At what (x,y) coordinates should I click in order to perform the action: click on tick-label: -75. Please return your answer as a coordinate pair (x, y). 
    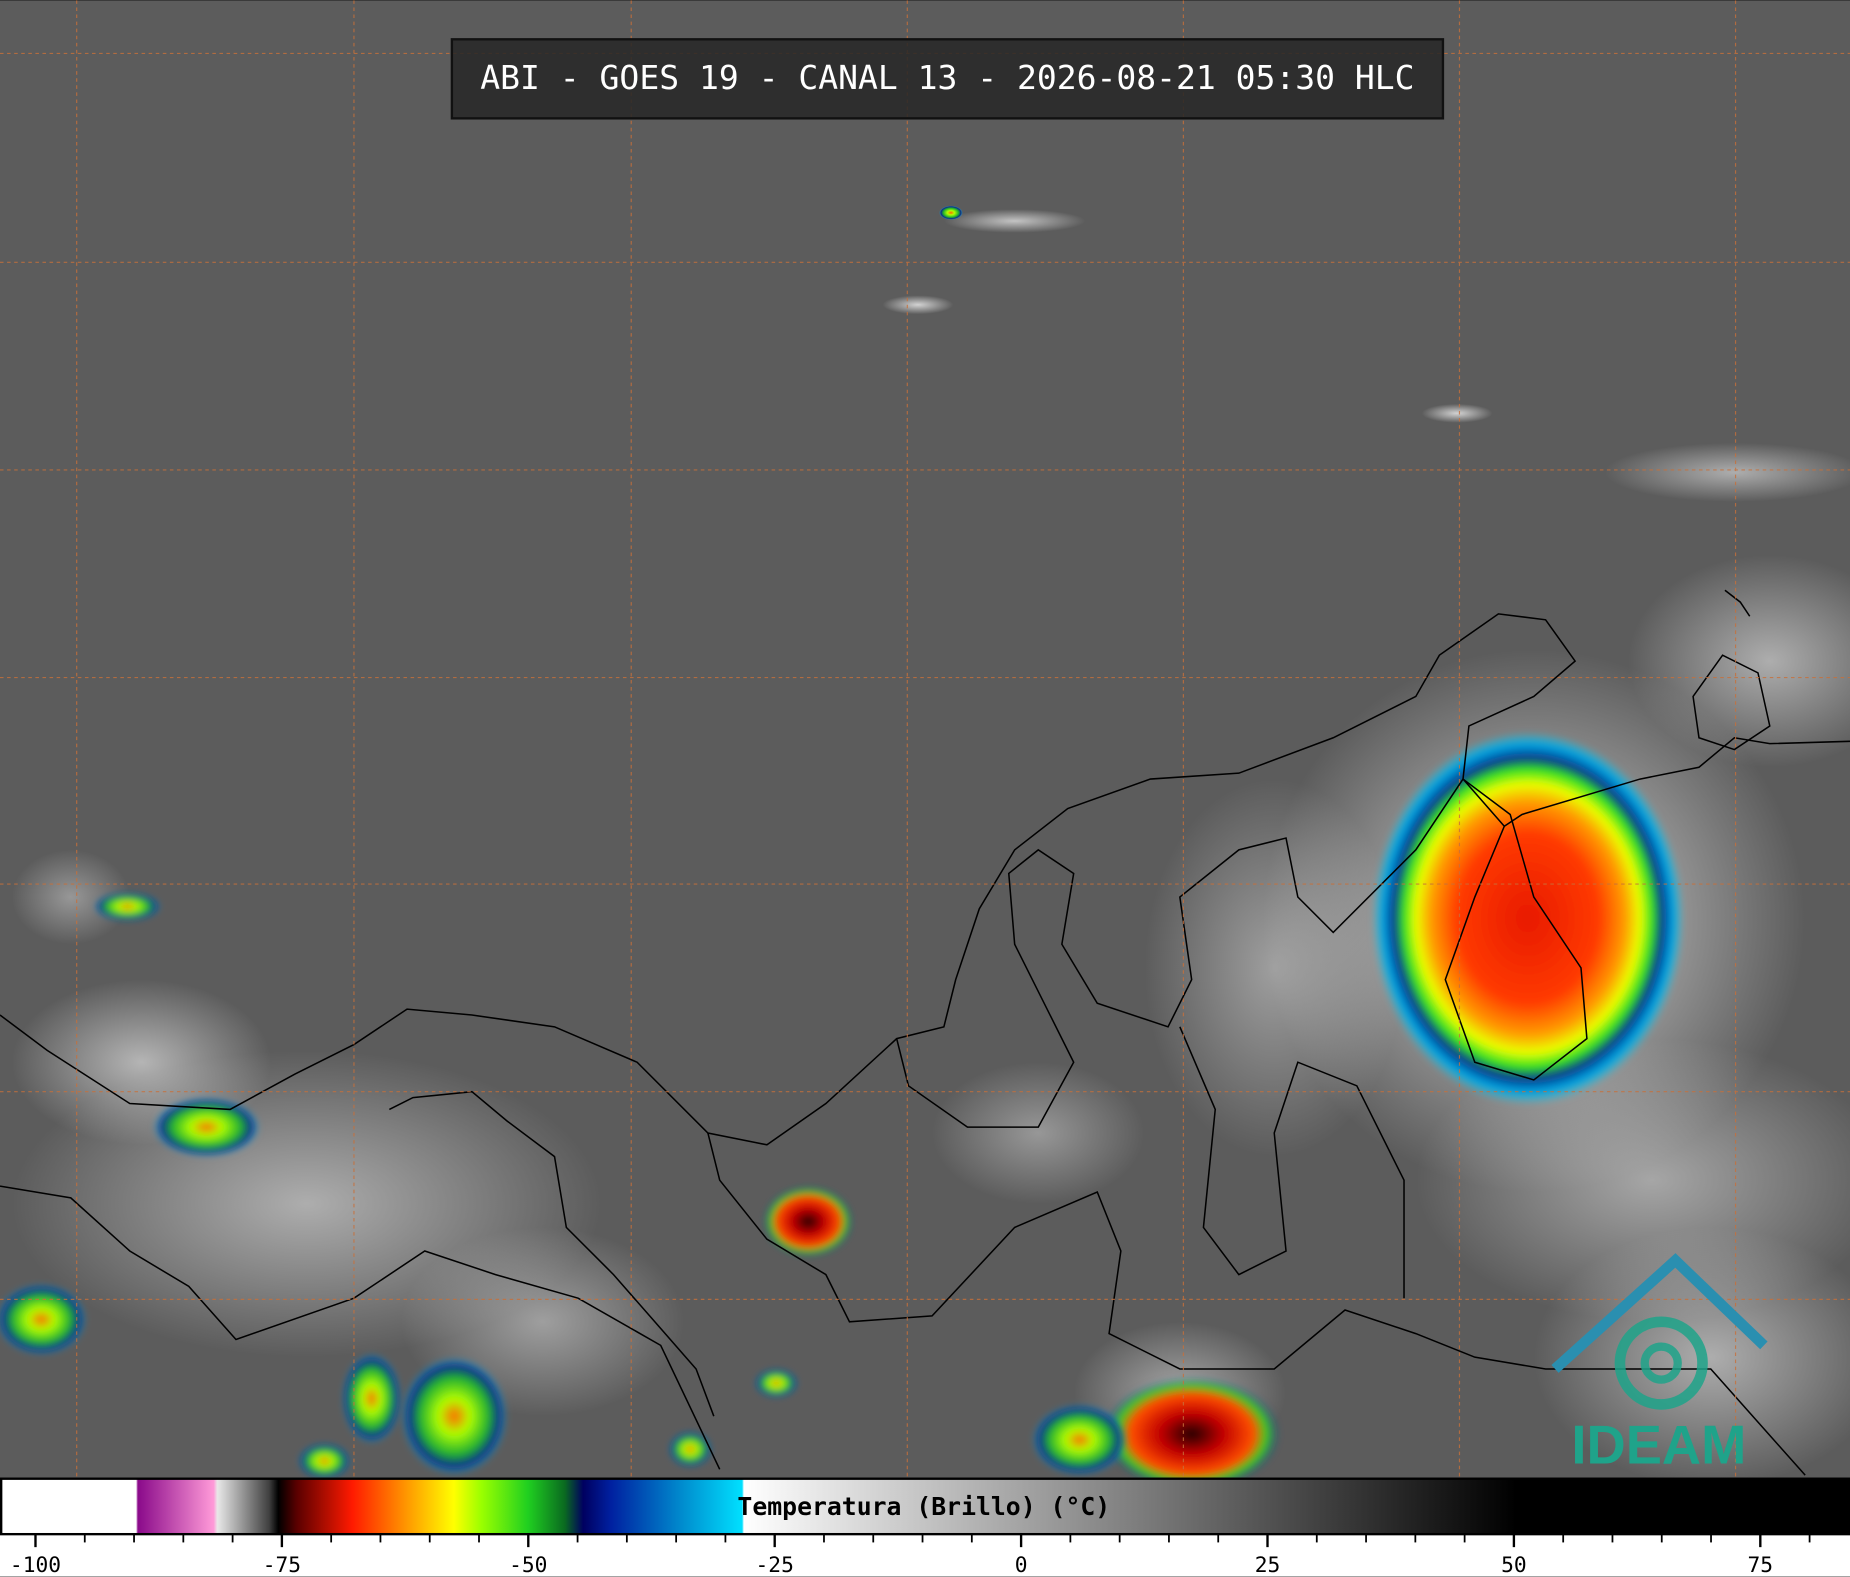
    Looking at the image, I should click on (282, 1565).